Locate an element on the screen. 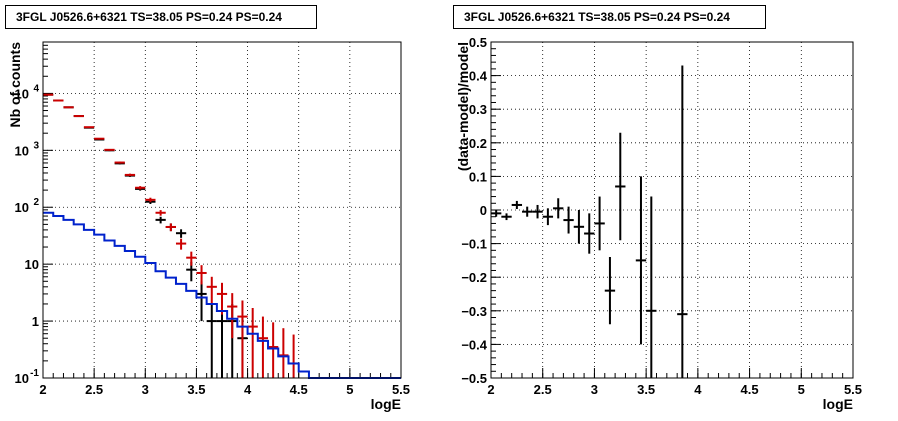 This screenshot has width=898, height=421. y-tick-label: 0.2 is located at coordinates (478, 143).